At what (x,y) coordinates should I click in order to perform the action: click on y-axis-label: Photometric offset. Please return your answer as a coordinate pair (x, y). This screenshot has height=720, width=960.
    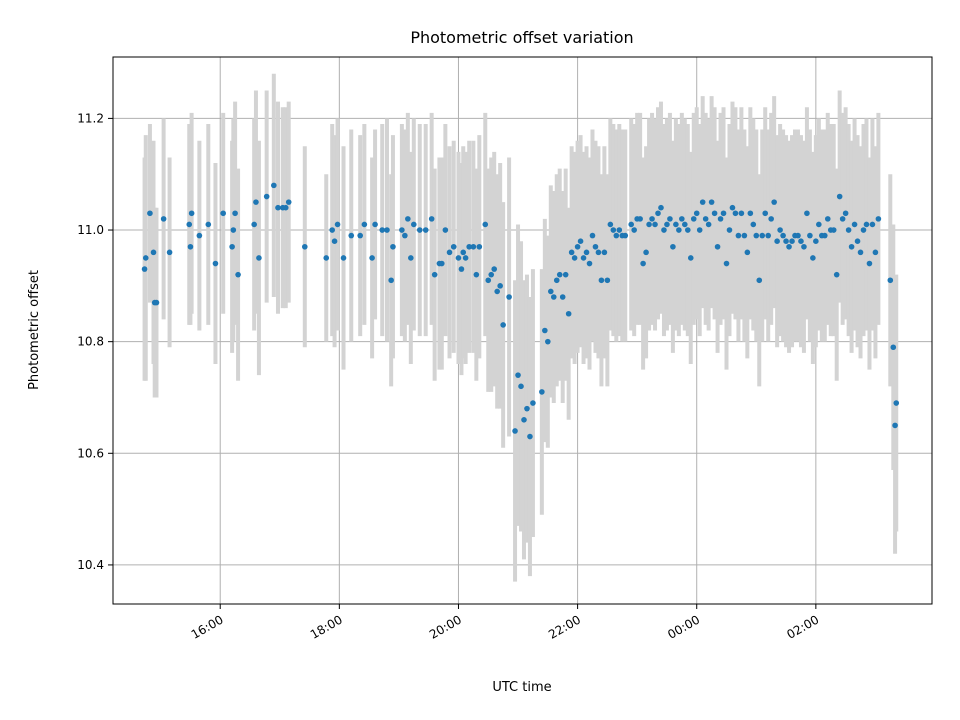
    Looking at the image, I should click on (34, 330).